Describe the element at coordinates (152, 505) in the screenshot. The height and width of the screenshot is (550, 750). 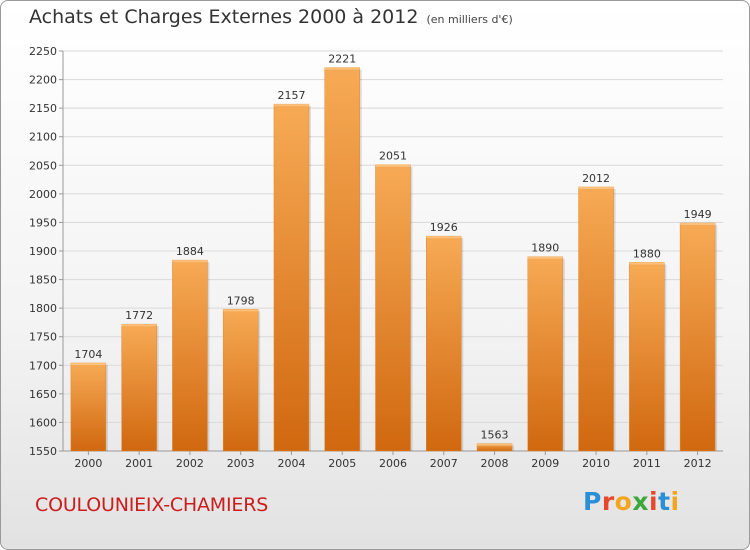
I see `commune-name: COULOUNIEIX-CHAMIERS` at that location.